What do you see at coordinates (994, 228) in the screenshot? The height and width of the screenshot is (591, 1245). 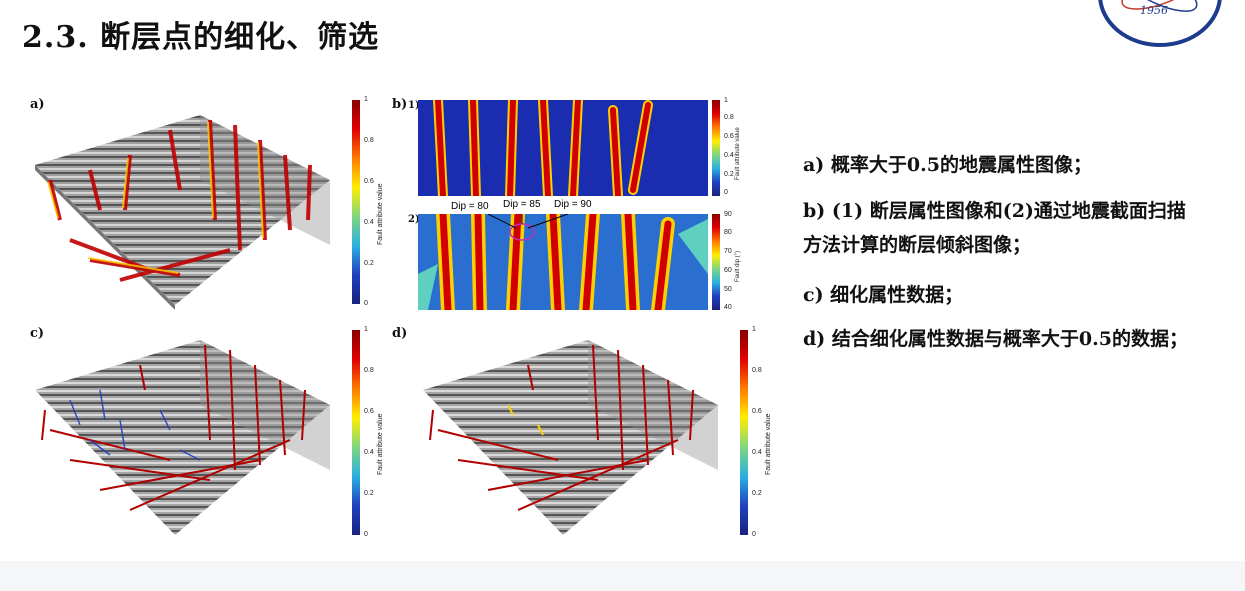 I see `description-b: b) (1) 断层属性图像和(2)通过地震截面扫描方法计算的断层倾斜图像；` at bounding box center [994, 228].